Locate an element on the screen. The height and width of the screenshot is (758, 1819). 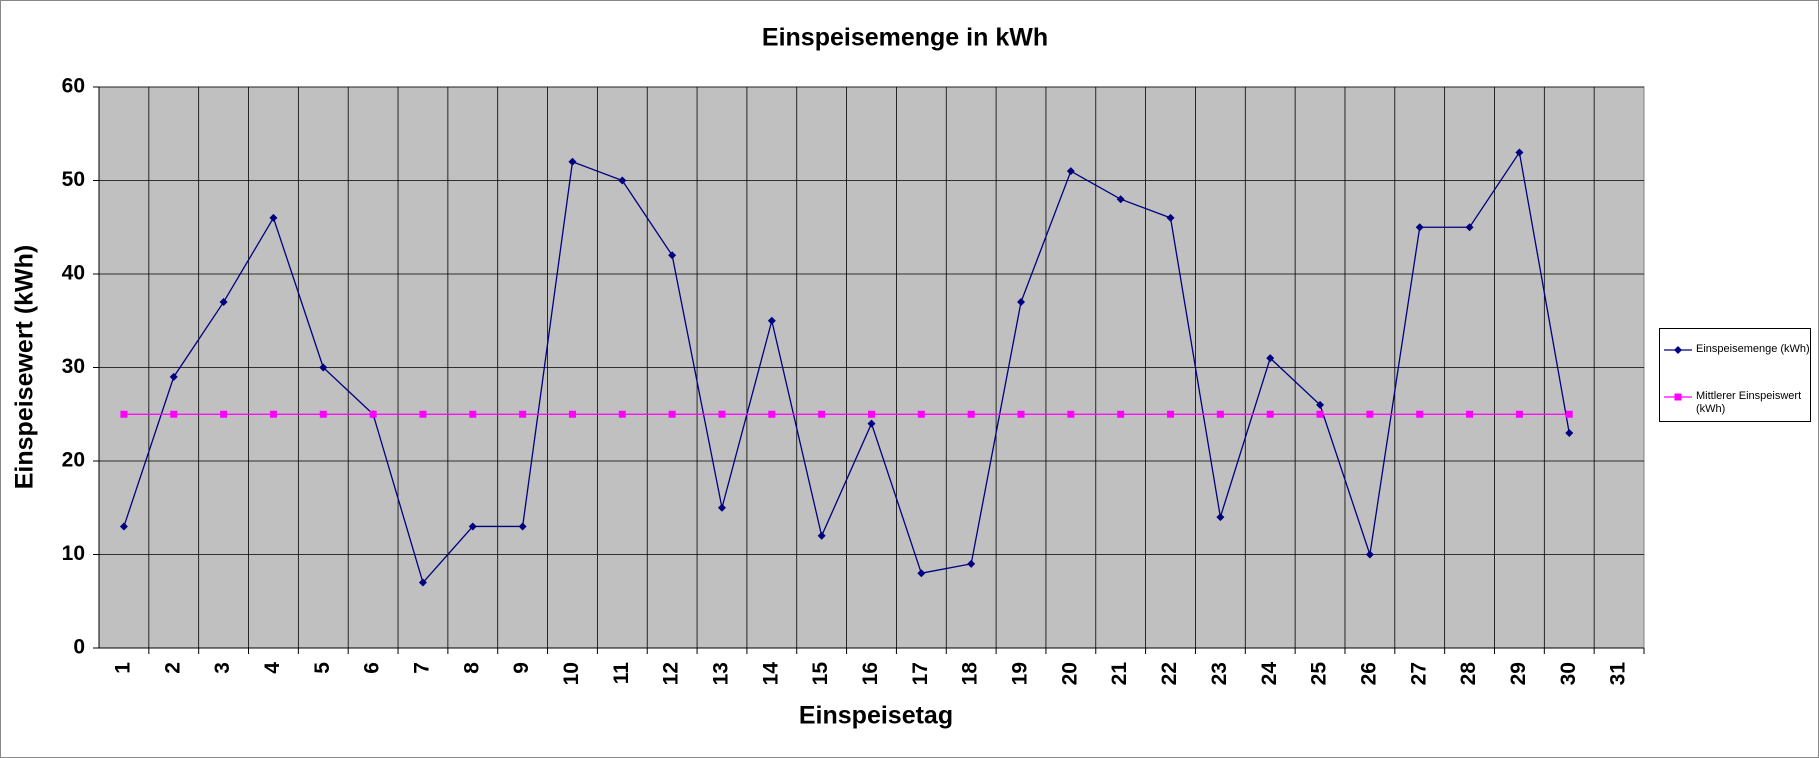
x-tick-label: 3 is located at coordinates (222, 668).